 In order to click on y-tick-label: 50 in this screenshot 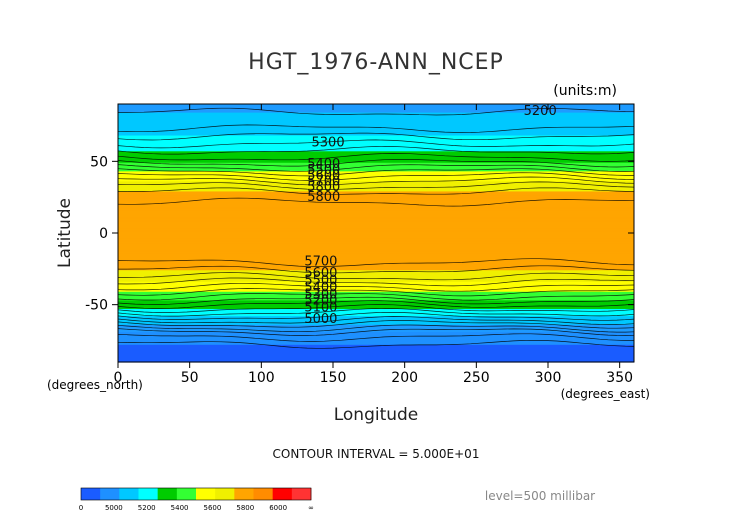, I will do `click(99, 162)`.